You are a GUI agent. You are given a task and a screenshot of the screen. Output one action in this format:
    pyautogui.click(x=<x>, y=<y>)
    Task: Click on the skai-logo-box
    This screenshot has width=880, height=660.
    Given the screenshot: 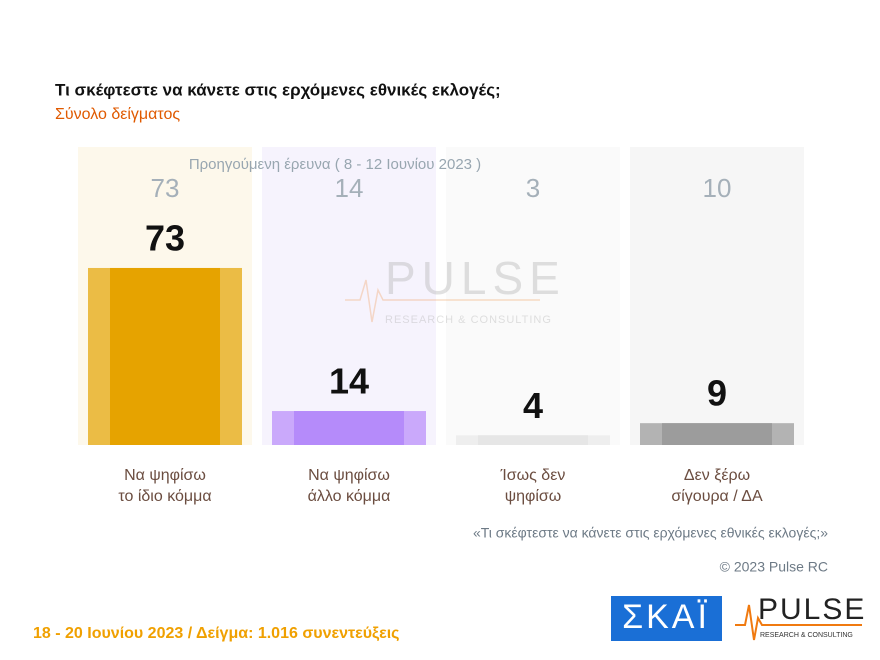 What is the action you would take?
    pyautogui.click(x=666, y=618)
    